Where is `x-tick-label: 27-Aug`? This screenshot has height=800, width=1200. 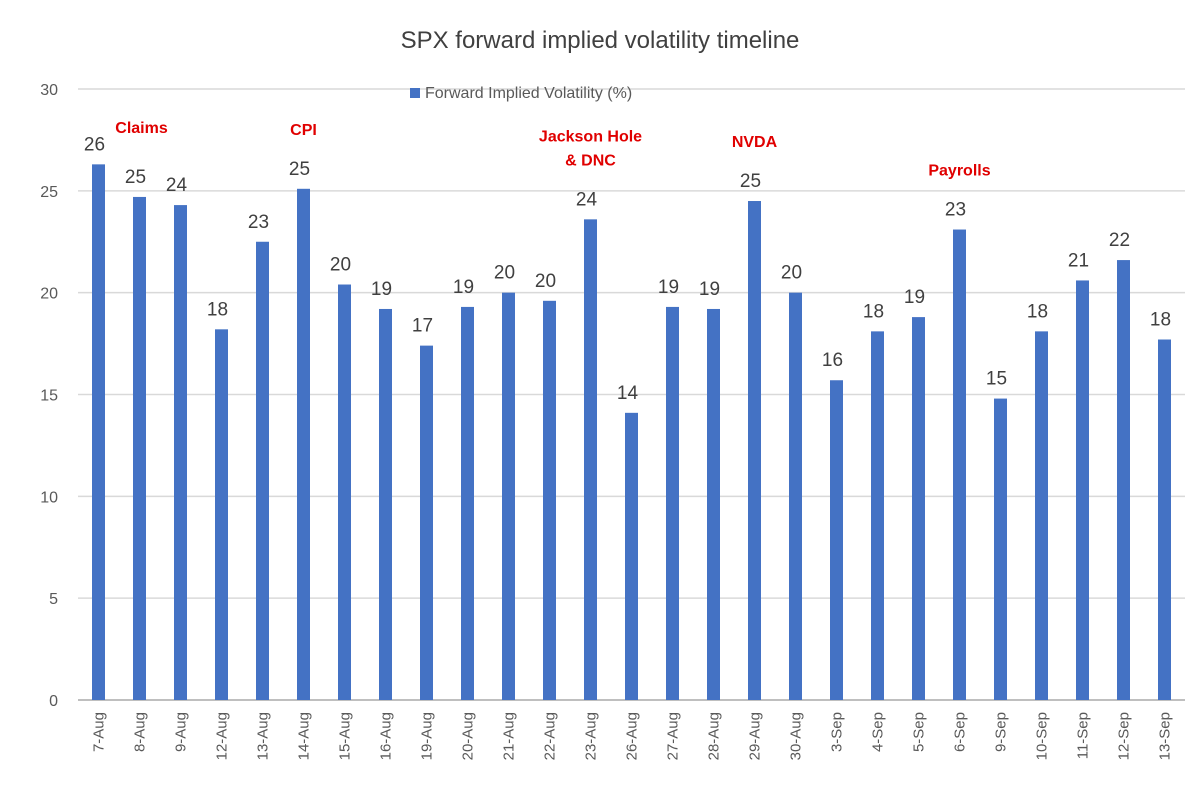
x-tick-label: 27-Aug is located at coordinates (673, 736).